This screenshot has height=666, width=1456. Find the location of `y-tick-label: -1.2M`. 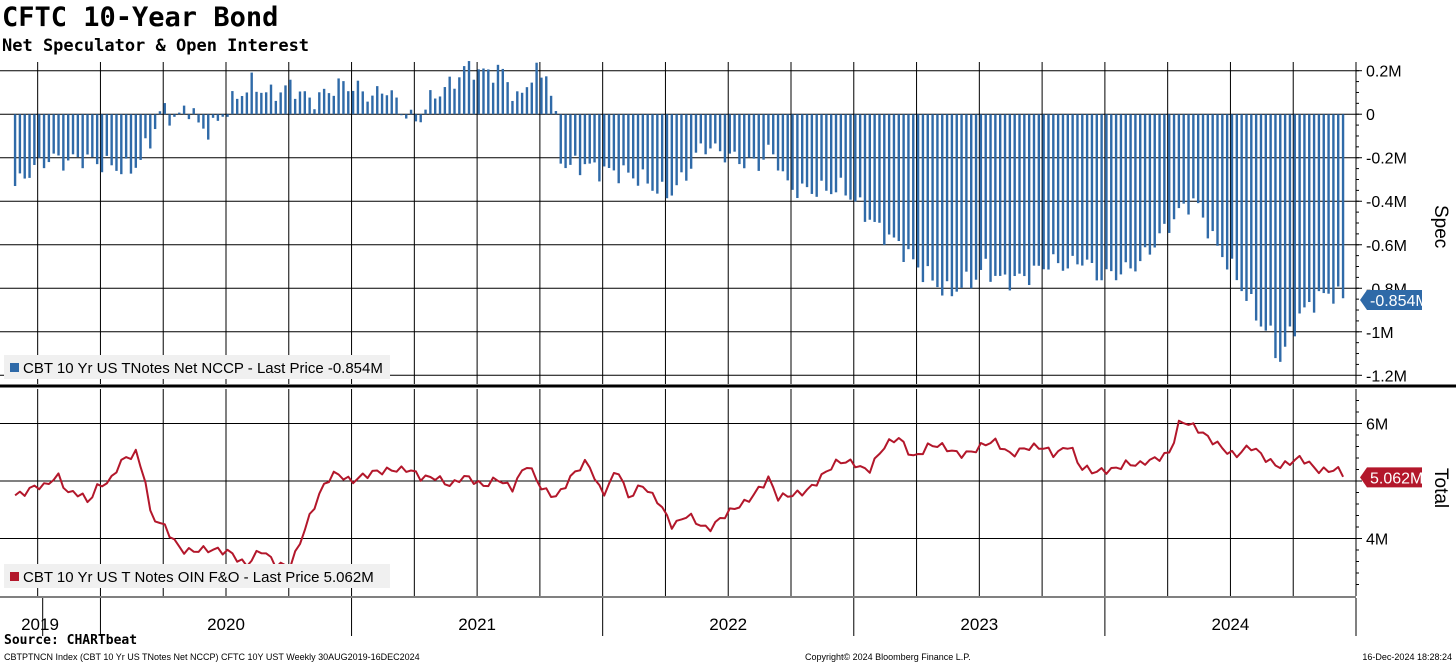

y-tick-label: -1.2M is located at coordinates (1386, 376).